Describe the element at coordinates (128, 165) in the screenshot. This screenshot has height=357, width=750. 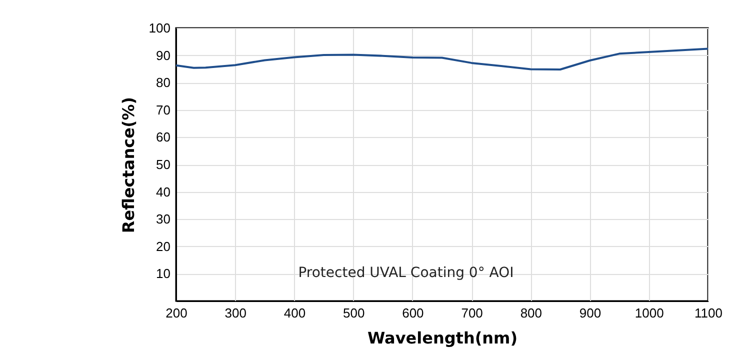
I see `y-axis-title: Reflectance(%)` at that location.